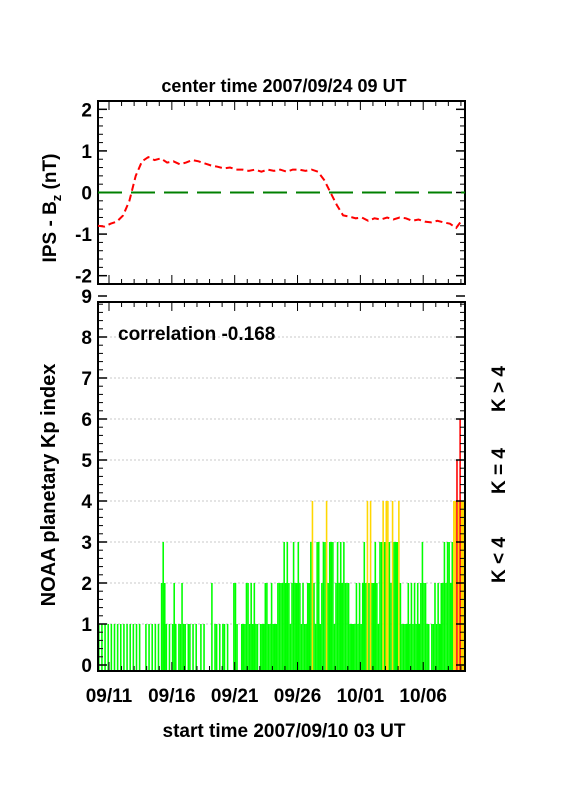 The width and height of the screenshot is (566, 793). I want to click on kp-y-tick-label: 6, so click(86, 420).